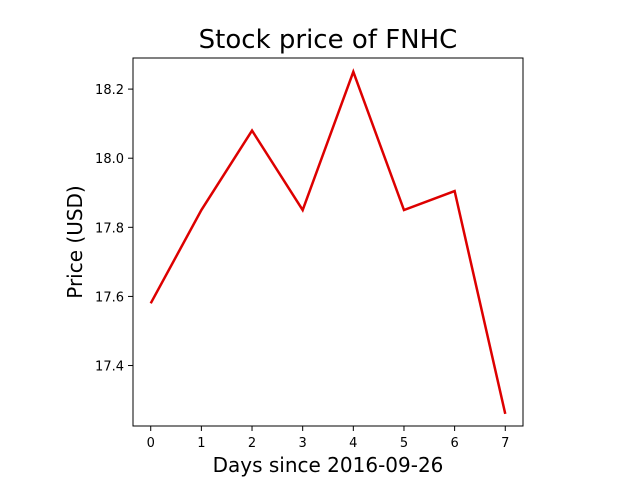  I want to click on x-tick-label: 2, so click(252, 443).